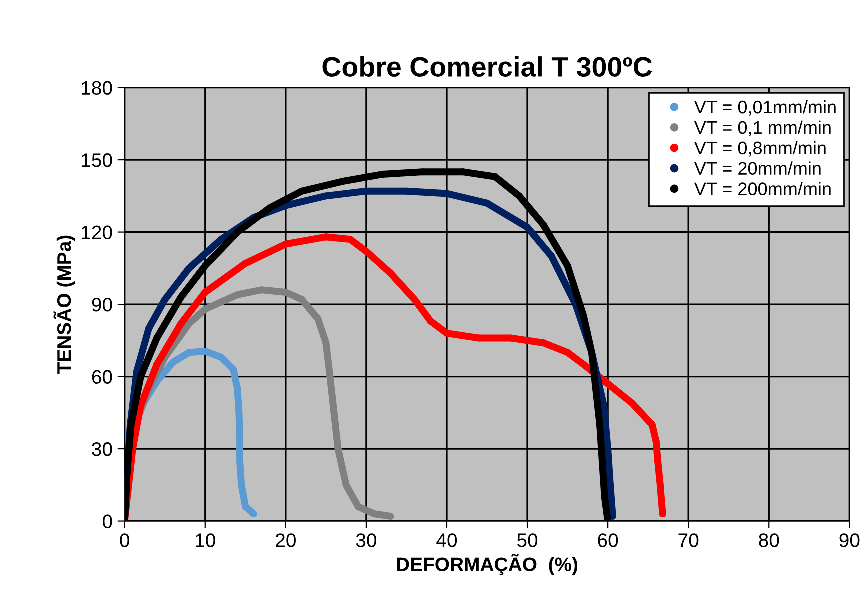 The width and height of the screenshot is (867, 614). What do you see at coordinates (608, 541) in the screenshot?
I see `x-tick-label: 60` at bounding box center [608, 541].